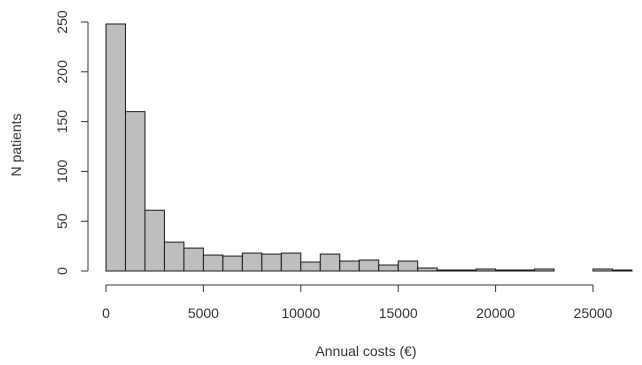  What do you see at coordinates (62, 72) in the screenshot?
I see `y-tick-label-4: 200` at bounding box center [62, 72].